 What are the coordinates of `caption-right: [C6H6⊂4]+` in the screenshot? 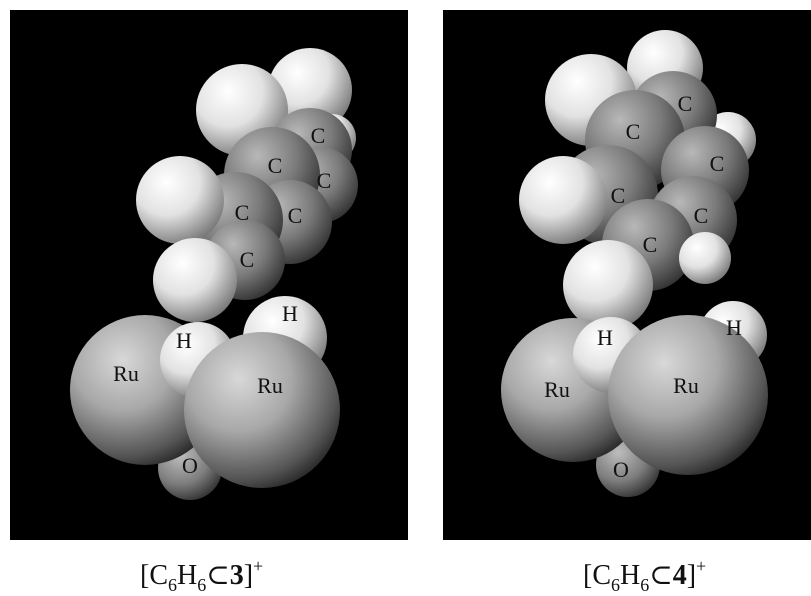 It's located at (644, 576).